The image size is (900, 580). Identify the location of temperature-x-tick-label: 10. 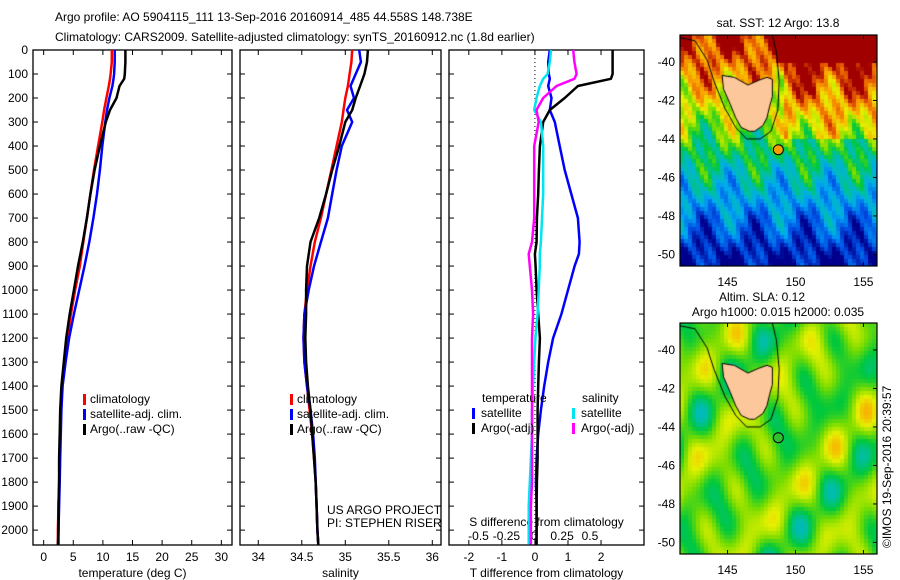
(103, 557).